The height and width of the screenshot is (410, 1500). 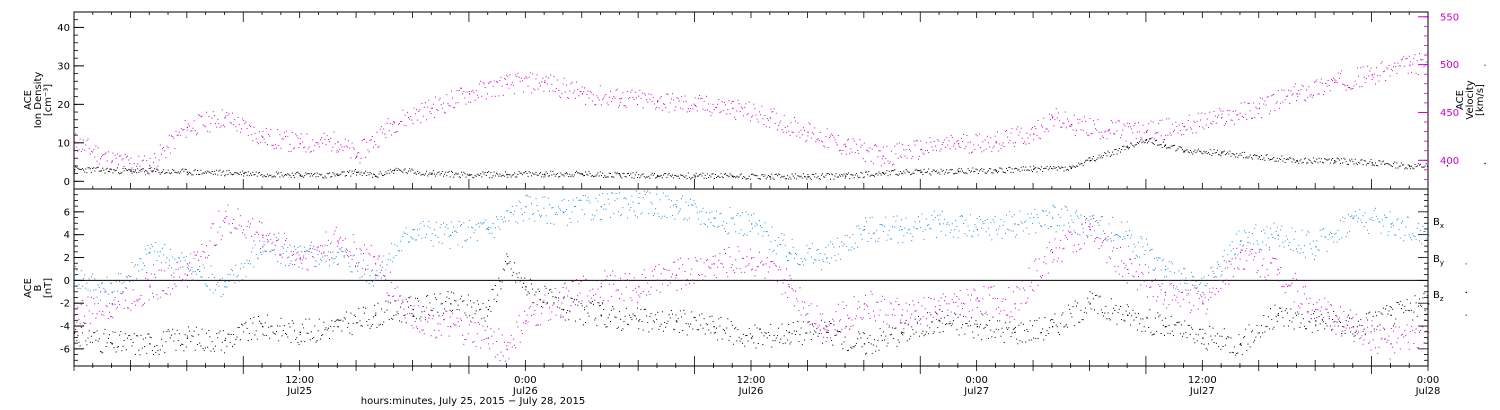 I want to click on by-series-point, so click(x=187, y=264).